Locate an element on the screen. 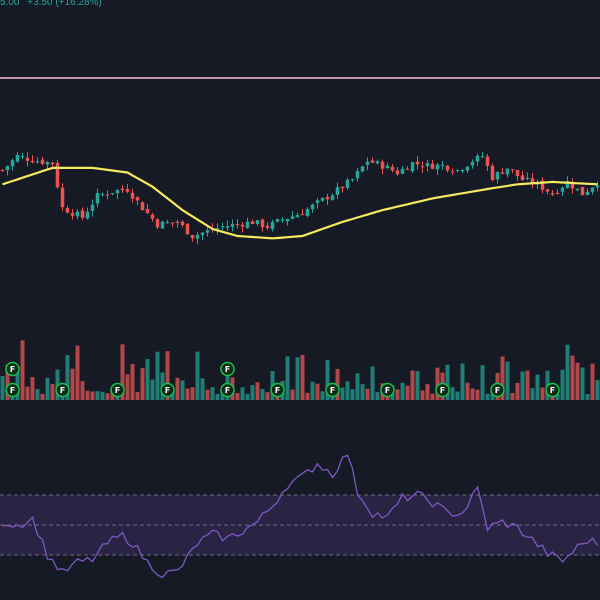 The width and height of the screenshot is (600, 600). volume-panel: F F F F F F F F F F F F F is located at coordinates (300, 370).